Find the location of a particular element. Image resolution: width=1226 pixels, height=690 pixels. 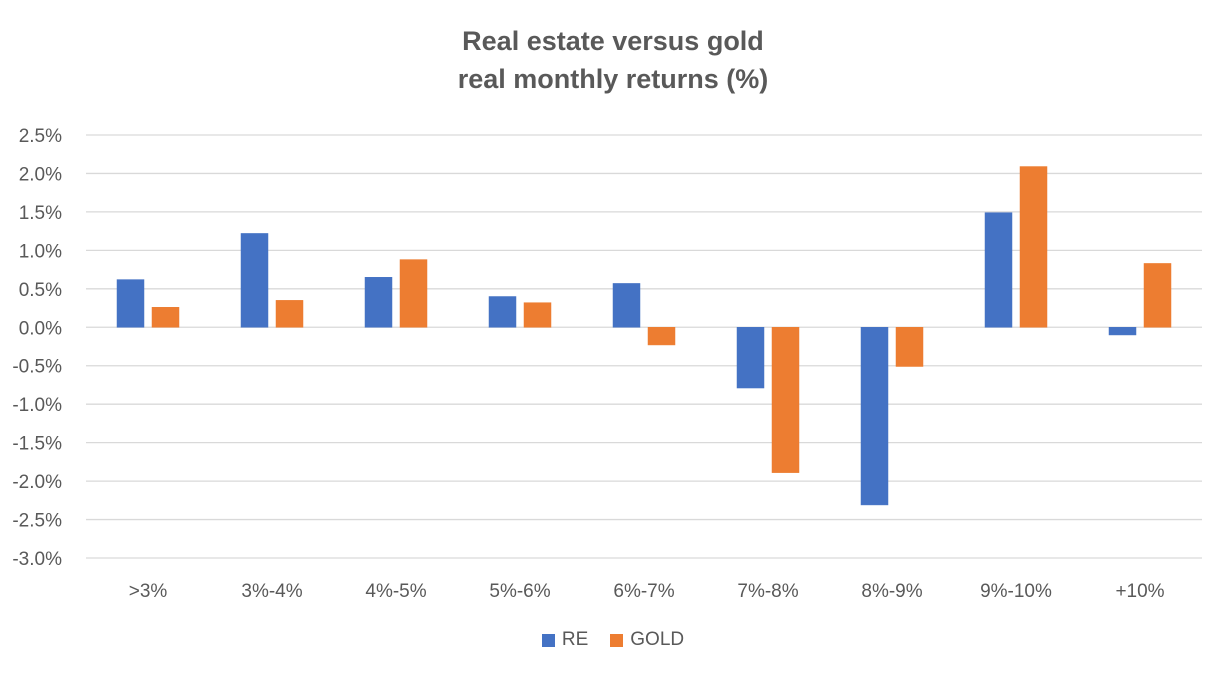

x-tick-label: >3% is located at coordinates (148, 591).